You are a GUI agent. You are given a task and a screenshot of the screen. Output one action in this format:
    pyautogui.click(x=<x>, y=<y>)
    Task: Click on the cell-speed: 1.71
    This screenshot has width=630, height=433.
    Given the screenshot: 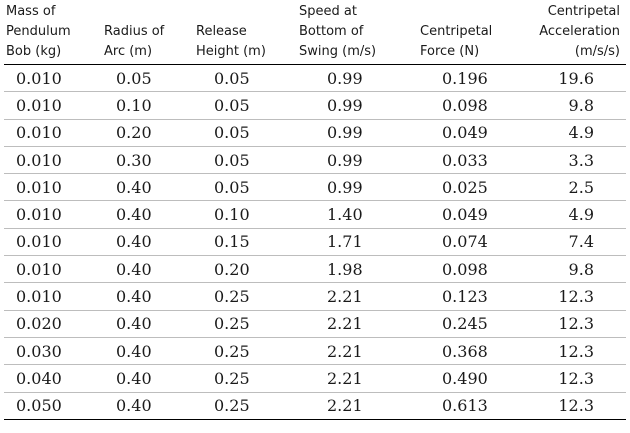 What is the action you would take?
    pyautogui.click(x=345, y=242)
    